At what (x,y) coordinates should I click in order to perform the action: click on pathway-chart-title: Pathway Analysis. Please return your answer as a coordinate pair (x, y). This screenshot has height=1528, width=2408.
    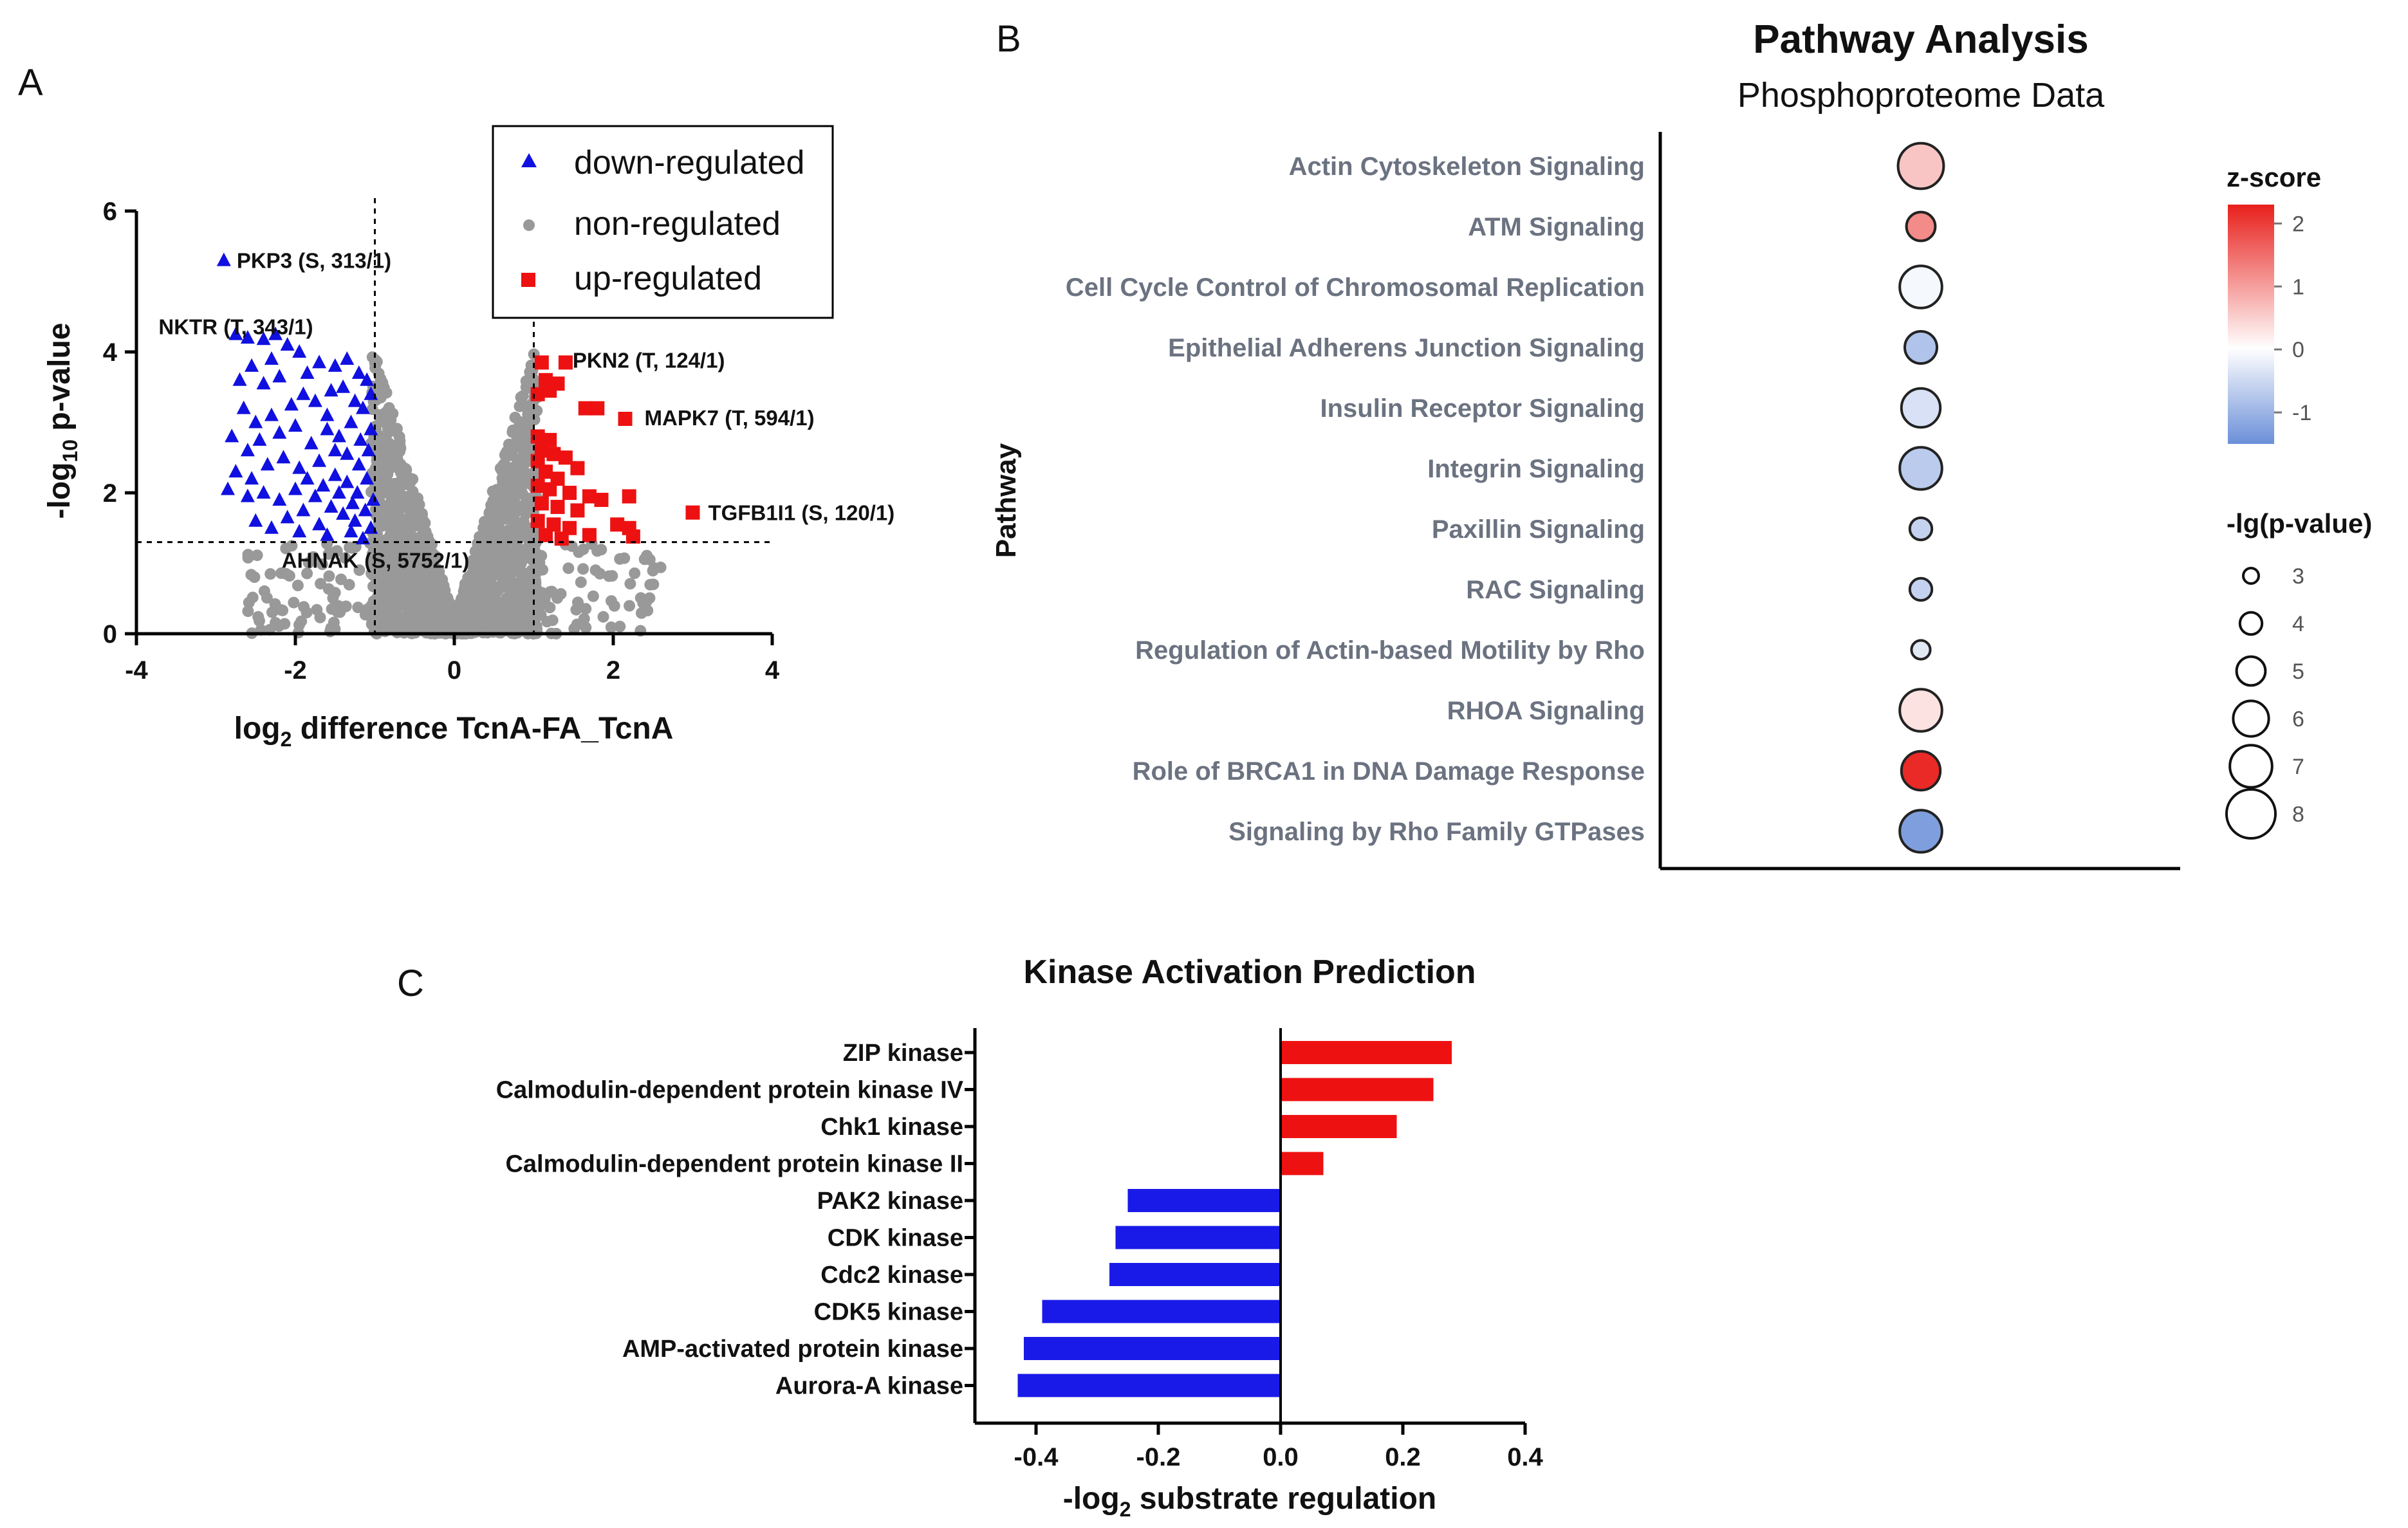
    Looking at the image, I should click on (1921, 39).